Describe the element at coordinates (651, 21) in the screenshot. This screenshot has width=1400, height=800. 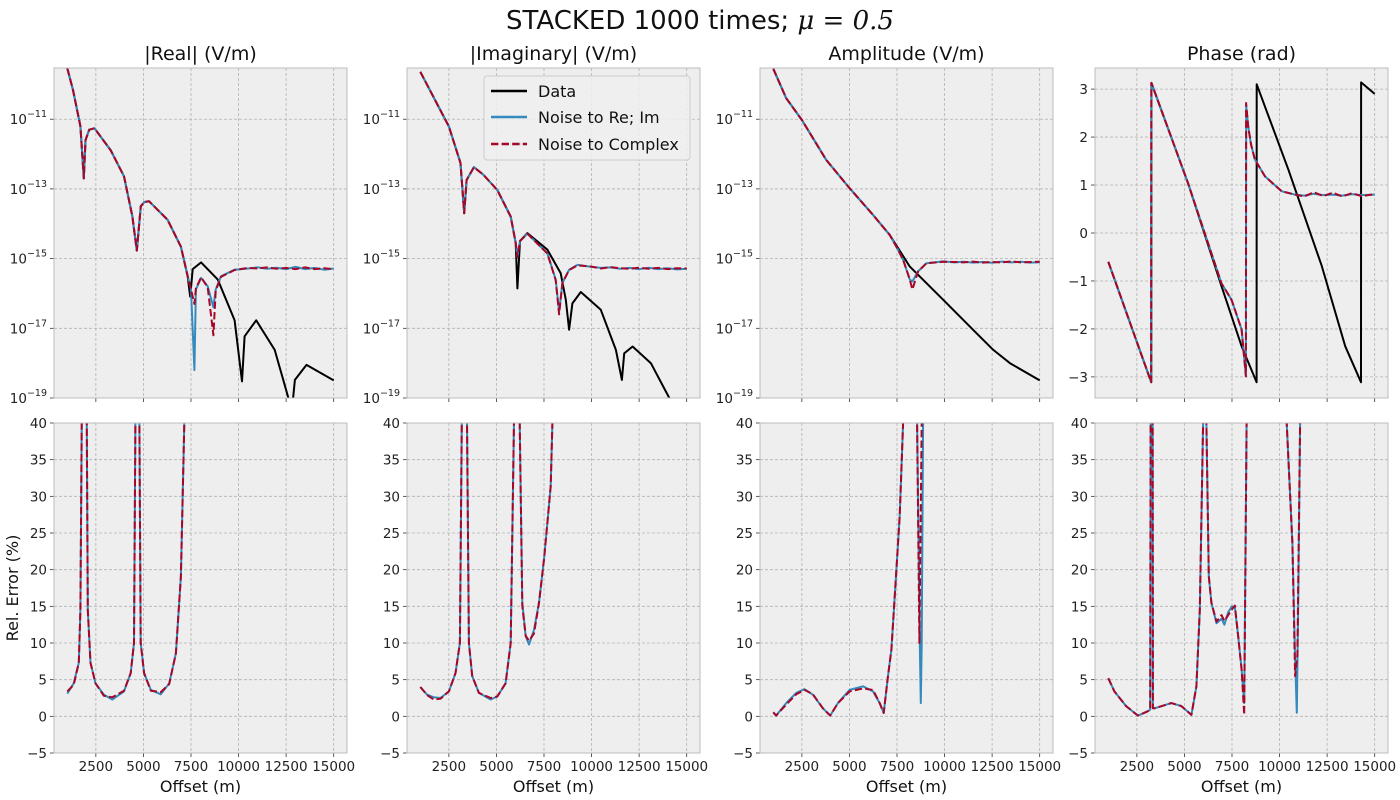
I see `suptitle-text: STACKED 1000 times;` at that location.